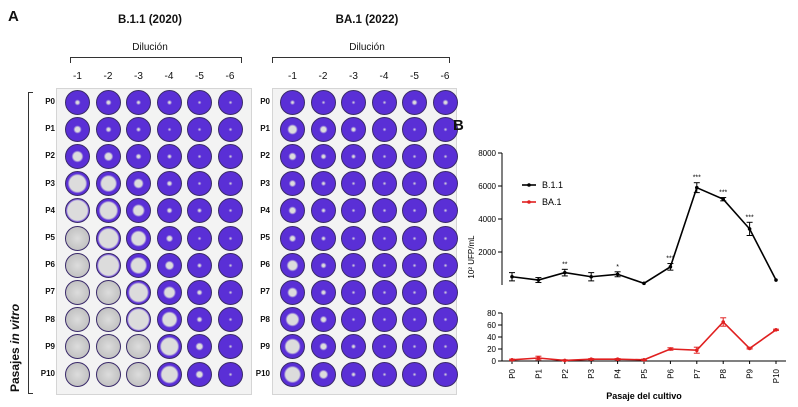 The image size is (798, 407). I want to click on dilution-column-label: -3, so click(353, 76).